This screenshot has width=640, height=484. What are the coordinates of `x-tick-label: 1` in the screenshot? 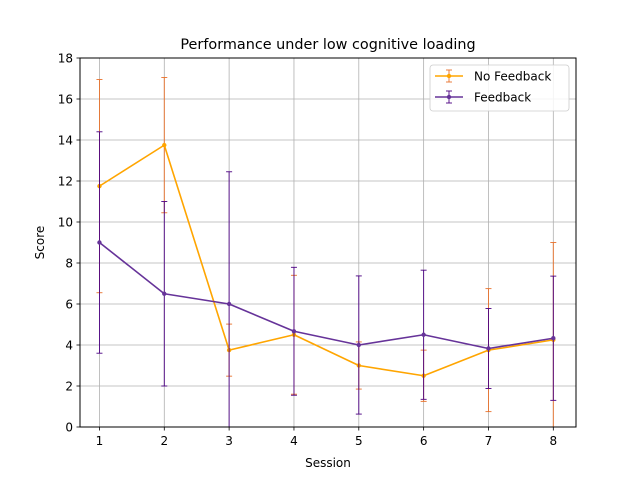 It's located at (100, 441).